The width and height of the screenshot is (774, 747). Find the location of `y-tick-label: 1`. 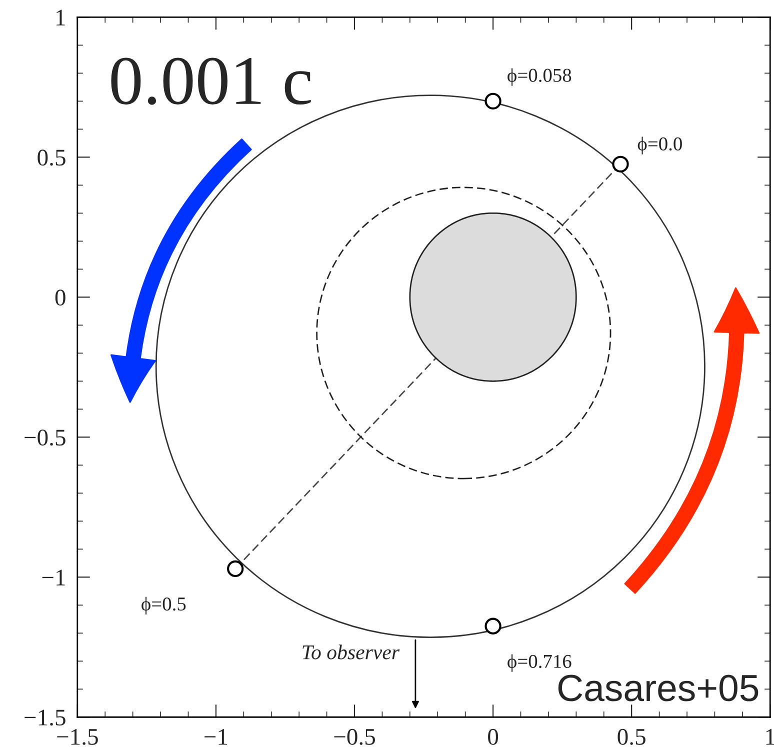

y-tick-label: 1 is located at coordinates (60, 18).